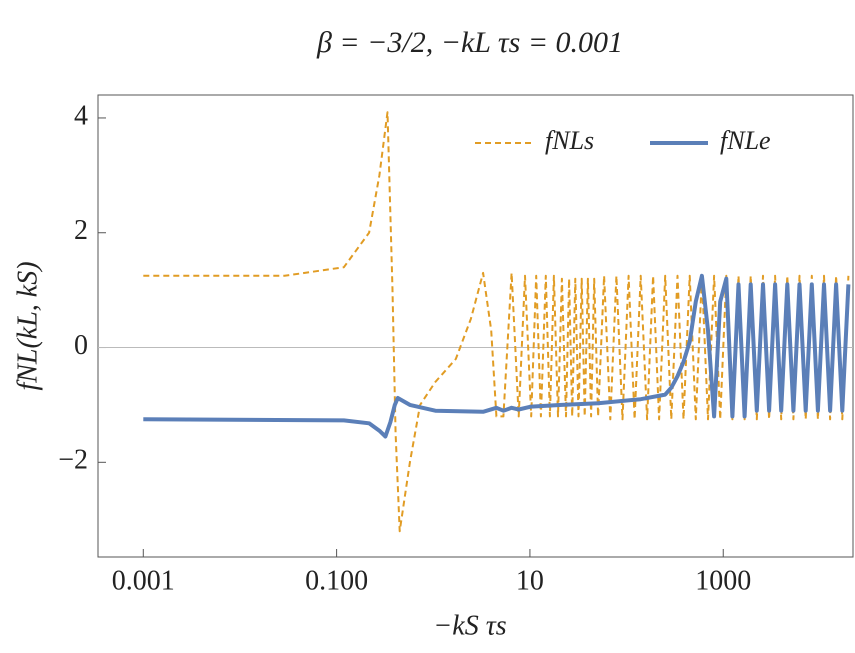  I want to click on y-tick-label: −2, so click(73, 460).